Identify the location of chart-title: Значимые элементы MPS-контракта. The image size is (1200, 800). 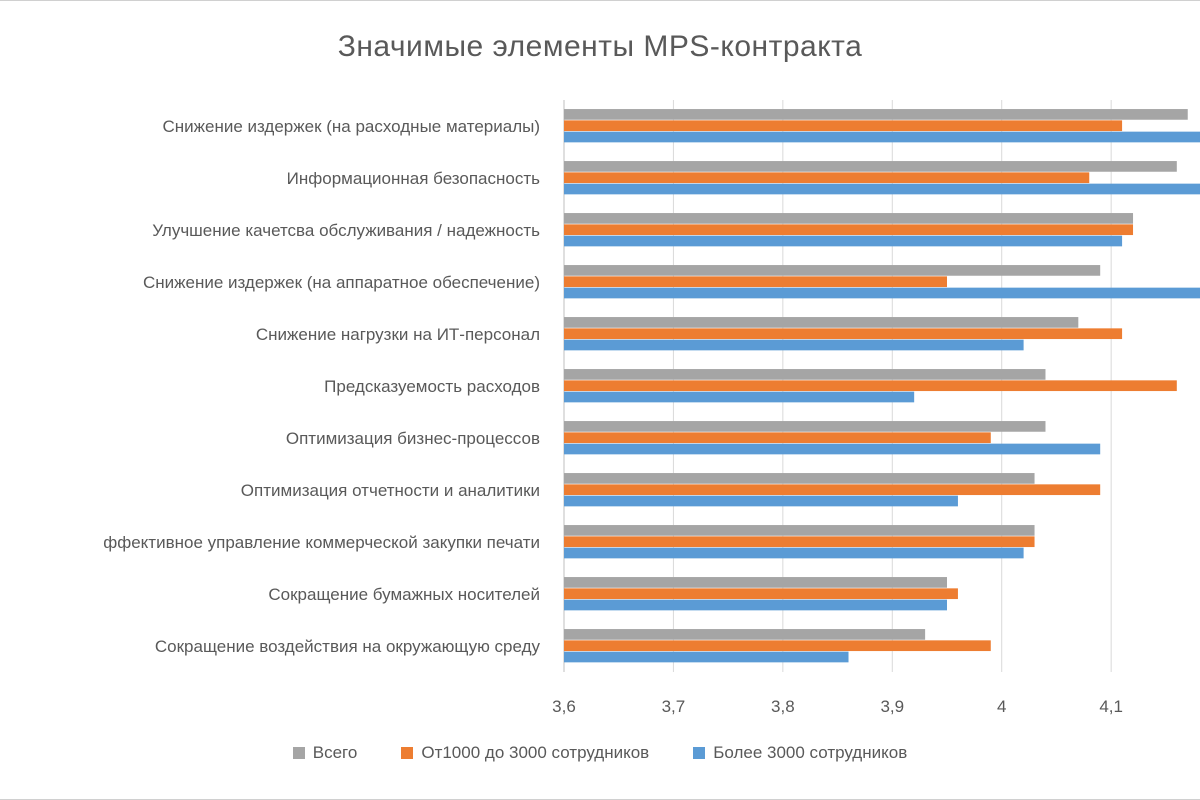
(600, 46).